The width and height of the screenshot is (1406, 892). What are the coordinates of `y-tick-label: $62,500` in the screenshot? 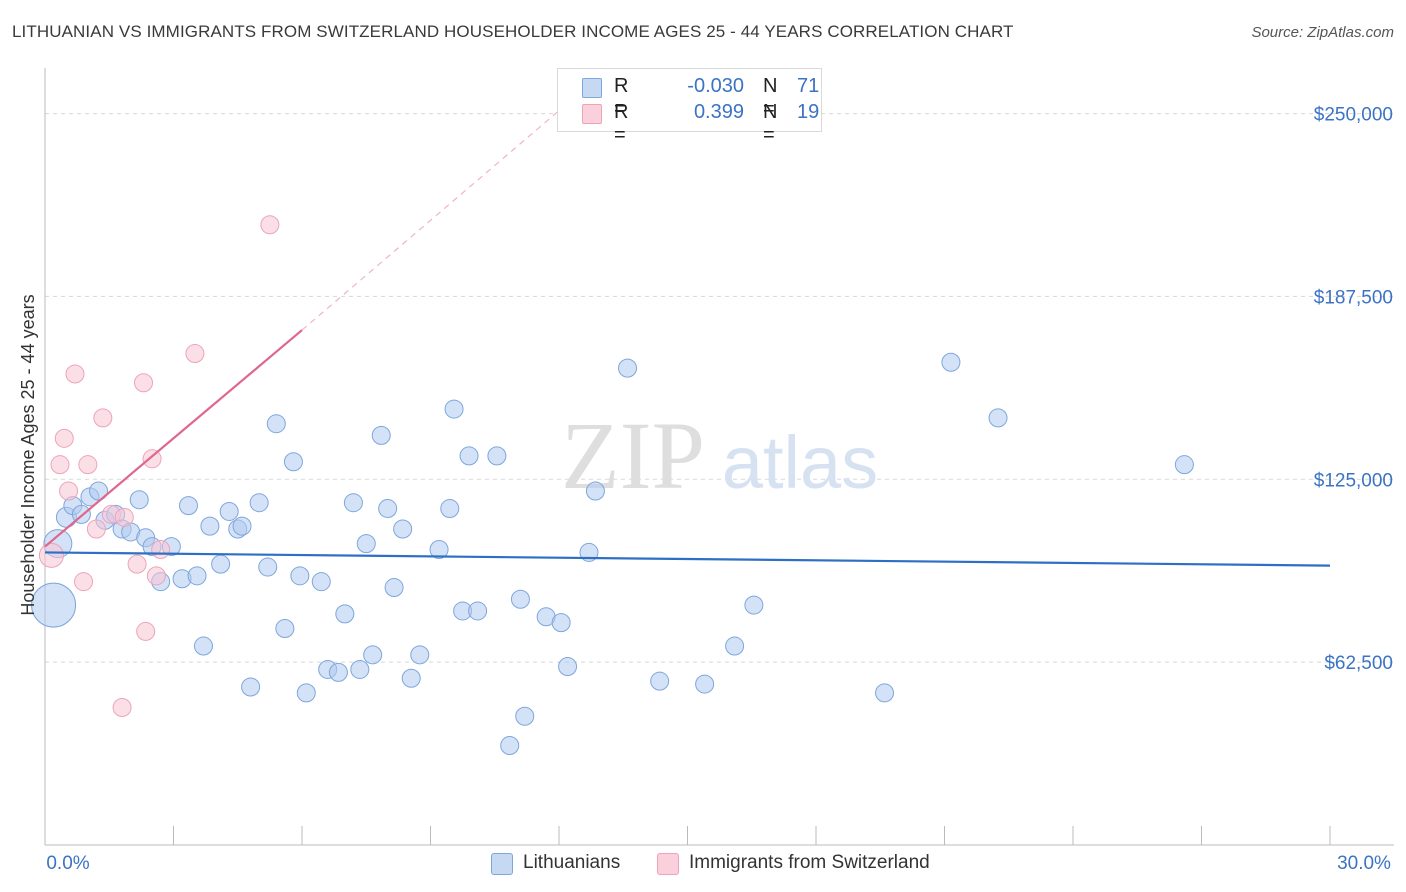 It's located at (1358, 663).